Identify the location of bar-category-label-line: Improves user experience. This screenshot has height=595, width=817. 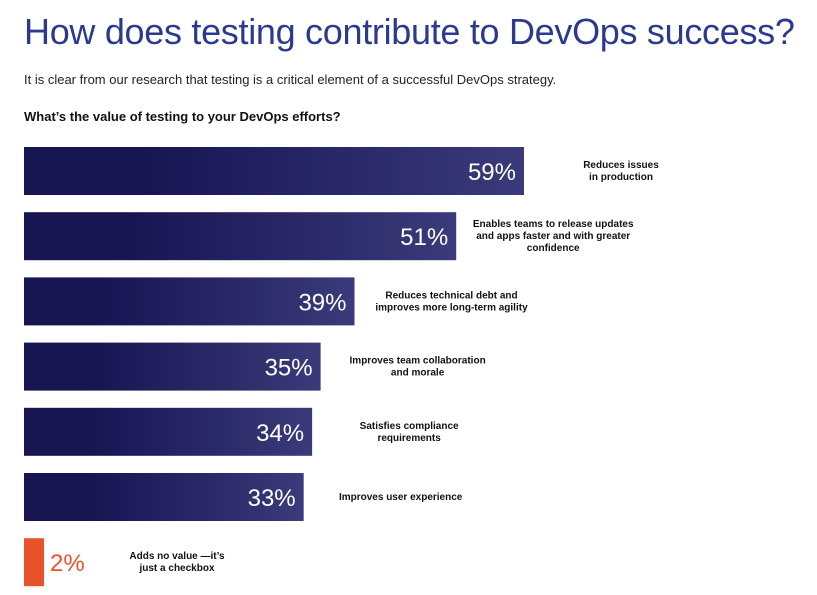
(401, 497).